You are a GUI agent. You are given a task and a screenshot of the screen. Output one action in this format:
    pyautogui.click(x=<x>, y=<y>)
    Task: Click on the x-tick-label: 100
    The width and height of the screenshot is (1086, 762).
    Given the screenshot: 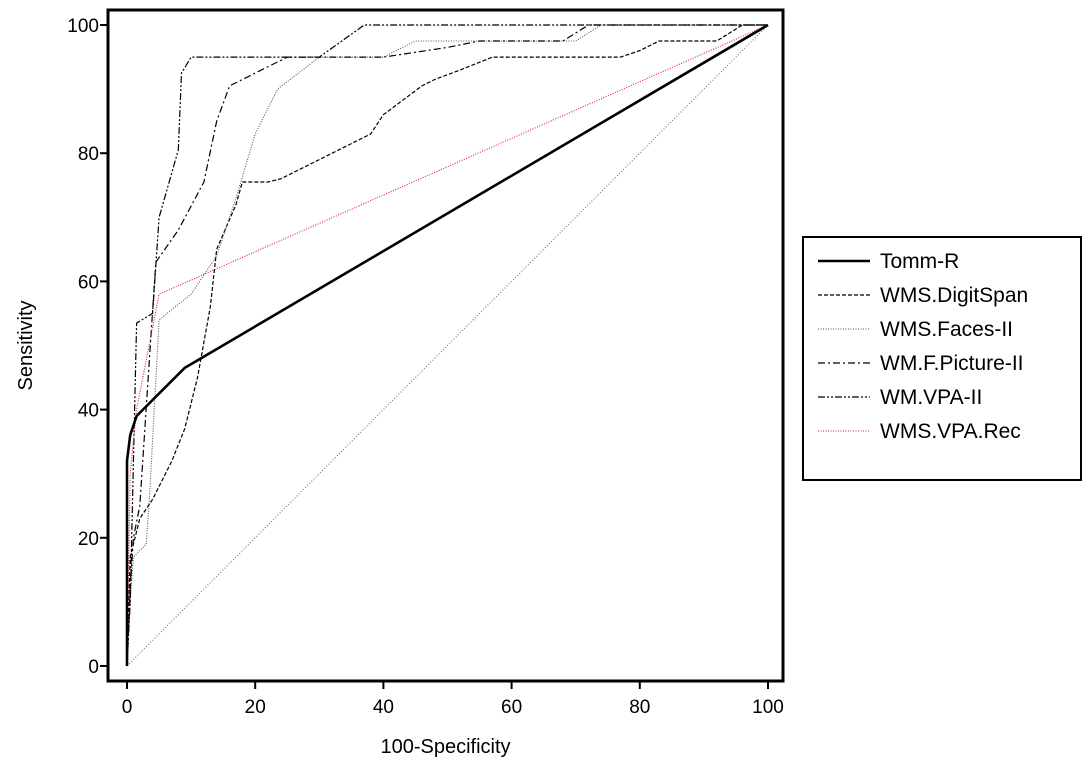 What is the action you would take?
    pyautogui.click(x=768, y=707)
    